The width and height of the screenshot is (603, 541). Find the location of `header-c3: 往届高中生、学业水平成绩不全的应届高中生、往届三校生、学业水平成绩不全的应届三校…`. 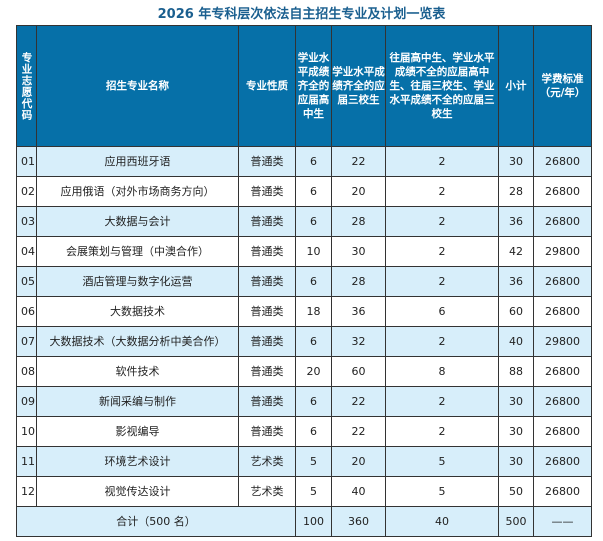

header-c3: 往届高中生、学业水平成绩不全的应届高中生、往届三校生、学业水平成绩不全的应届三校… is located at coordinates (442, 86).